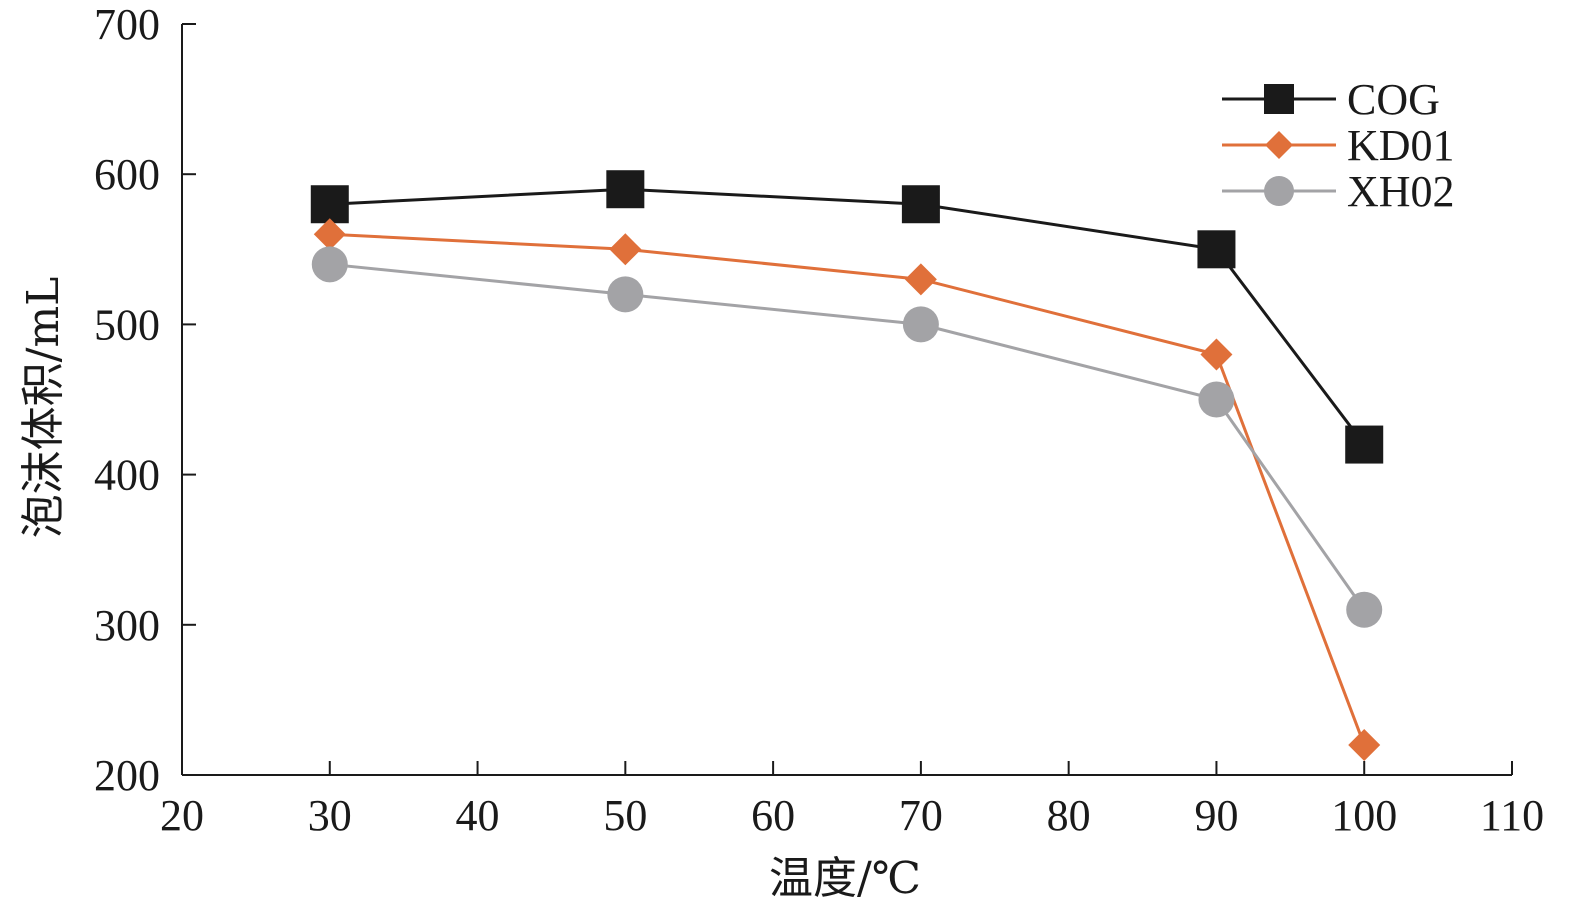  Describe the element at coordinates (1364, 815) in the screenshot. I see `x-tick-label: 100` at that location.